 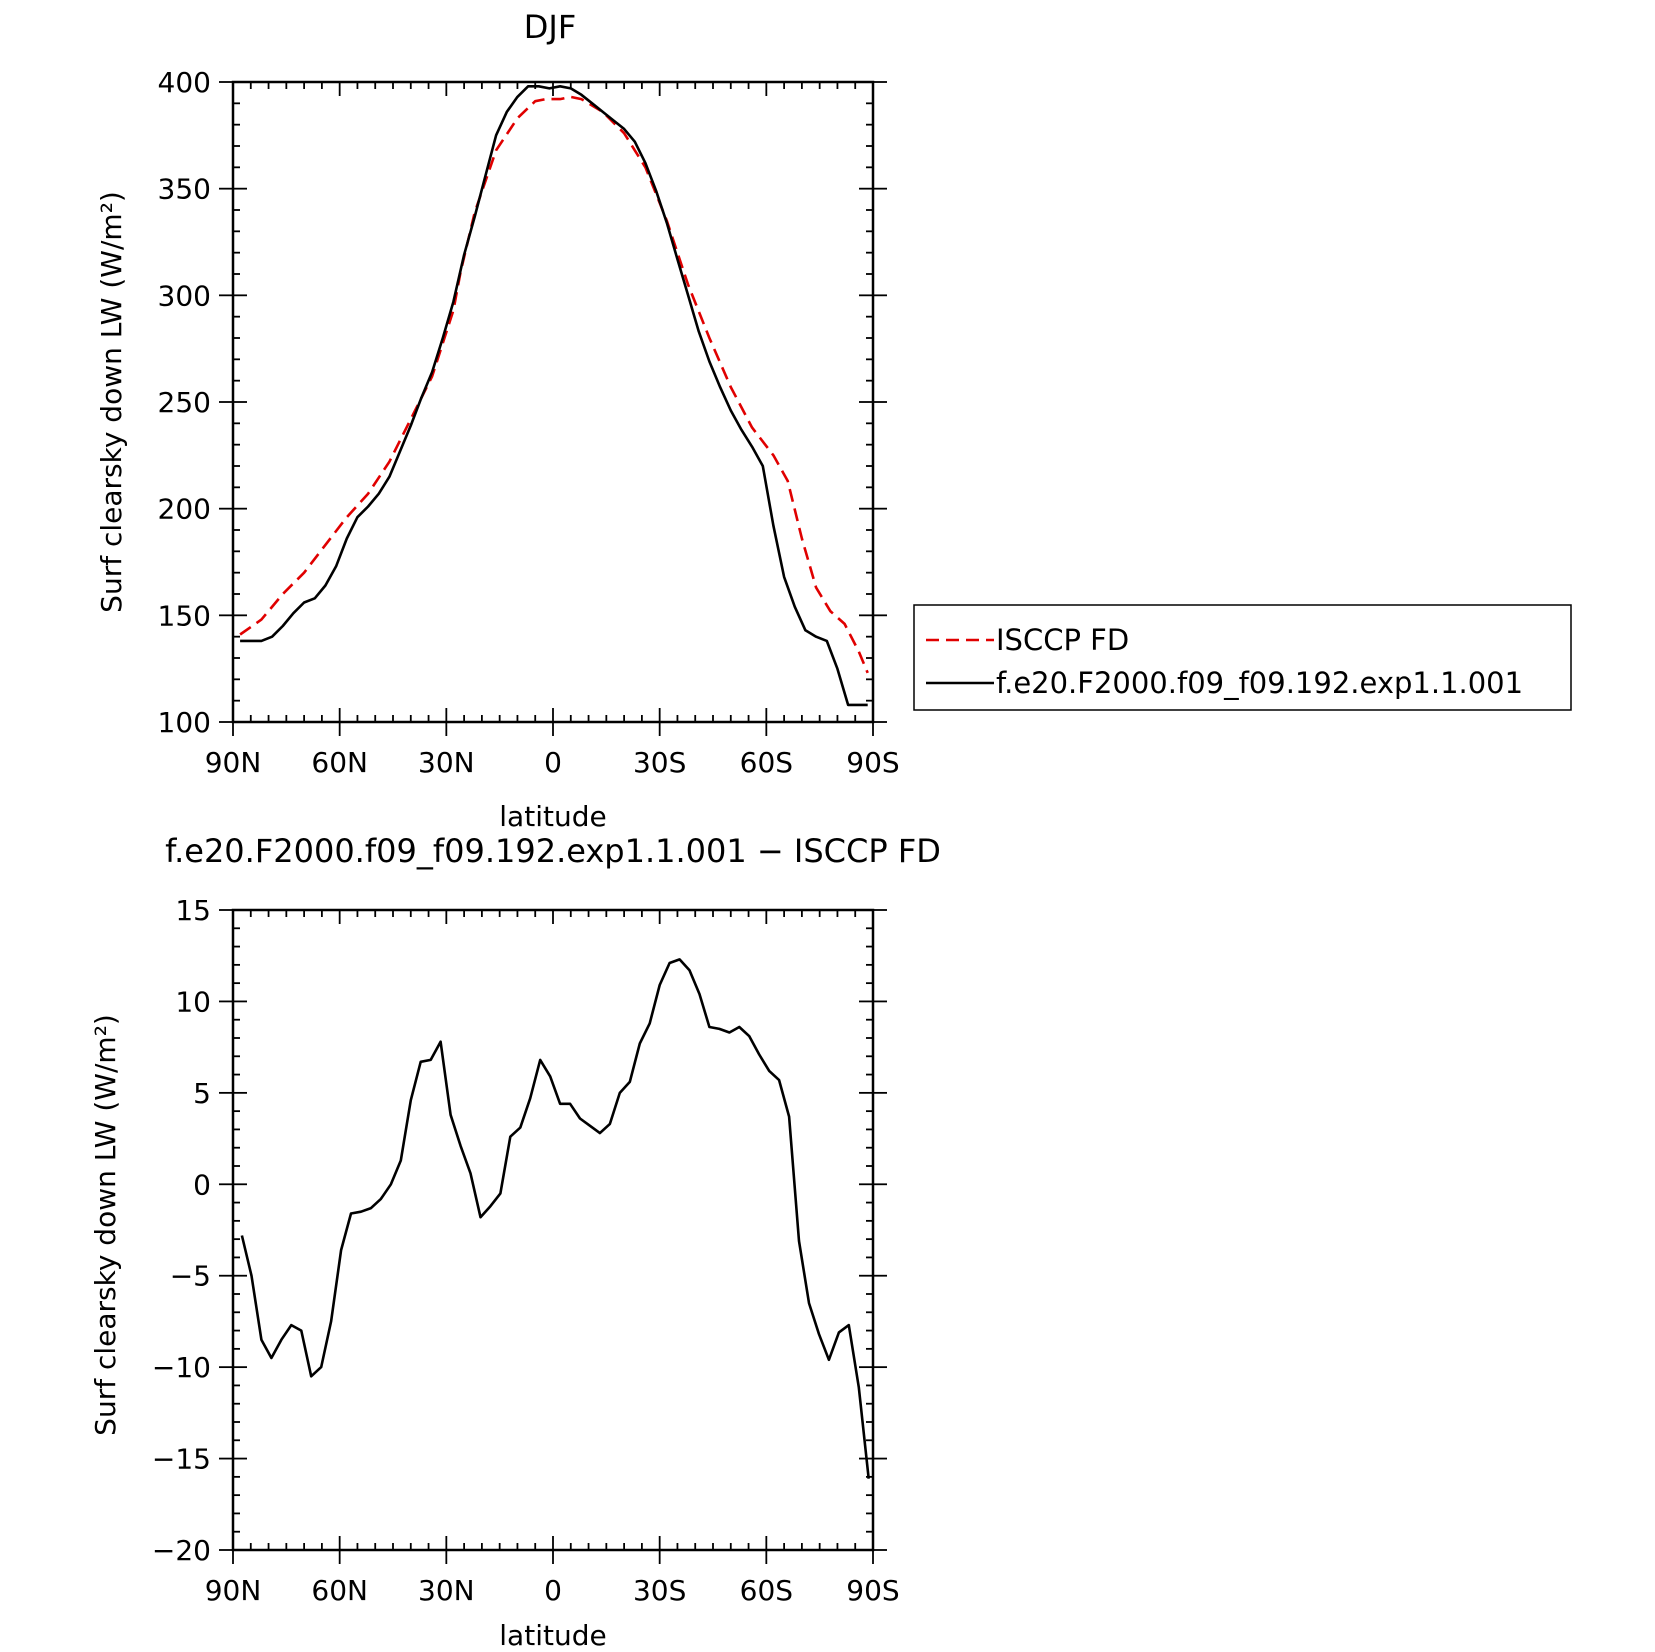 What do you see at coordinates (339, 762) in the screenshot?
I see `top-x-tick-label: 60N` at bounding box center [339, 762].